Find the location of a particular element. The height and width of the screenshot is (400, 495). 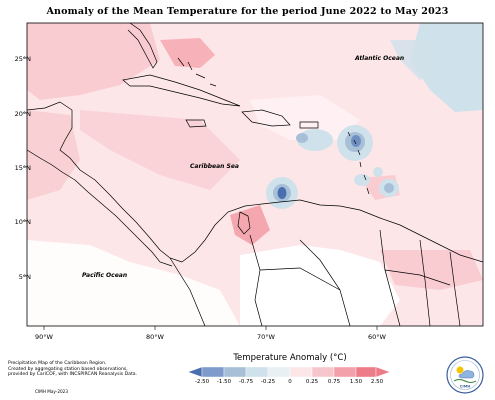

legend-tick: -1.50 is located at coordinates (224, 382).